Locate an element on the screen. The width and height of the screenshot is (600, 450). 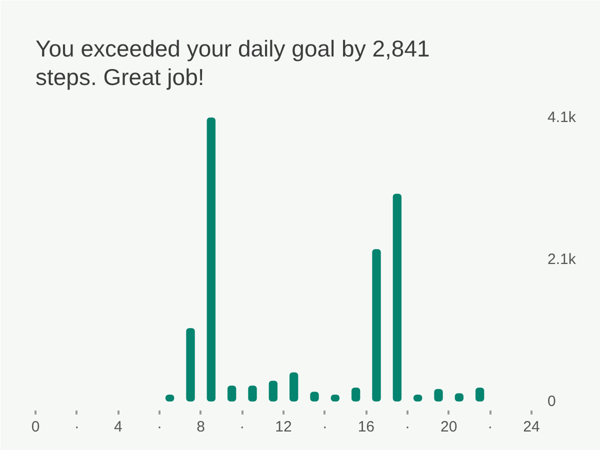
x-tick-label: 8 is located at coordinates (201, 427).